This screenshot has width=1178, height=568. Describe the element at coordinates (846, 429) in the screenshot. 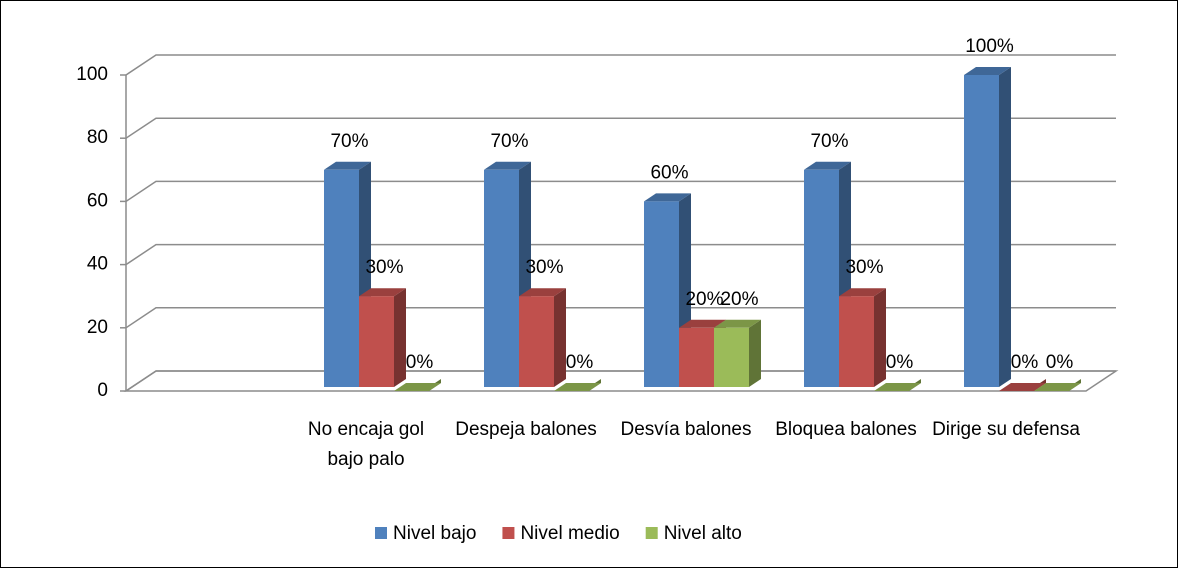

I see `x-tick-label: Bloquea balones` at that location.